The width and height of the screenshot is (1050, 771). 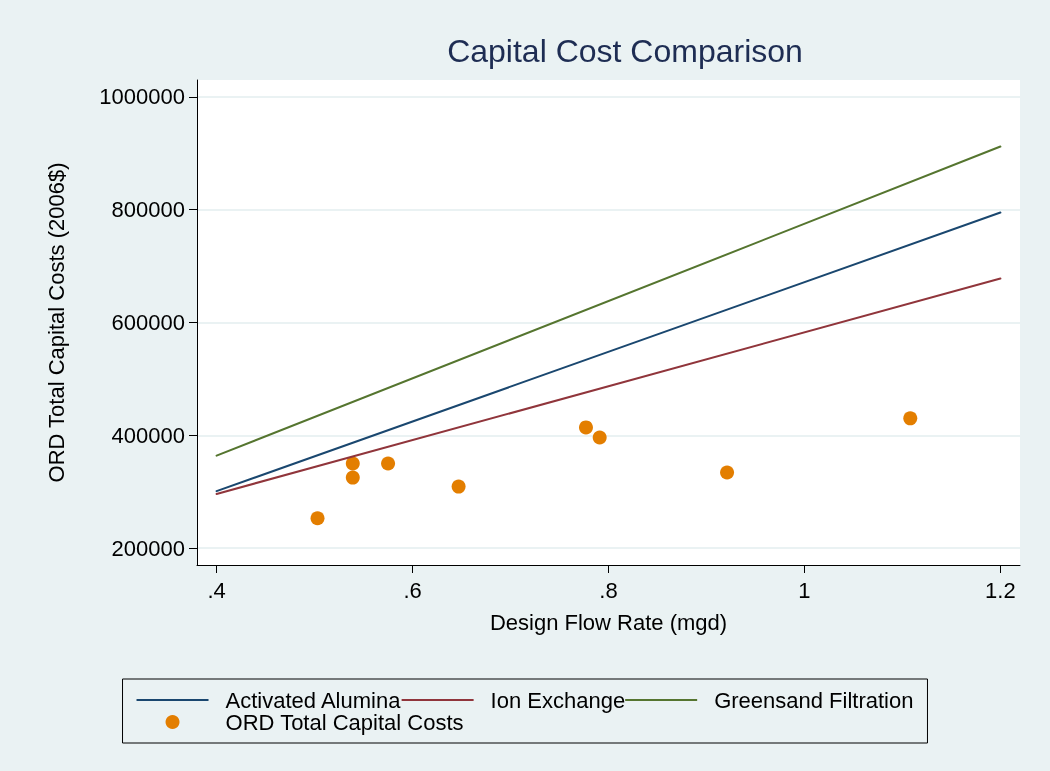 I want to click on y-tick-label: 600000, so click(x=148, y=322).